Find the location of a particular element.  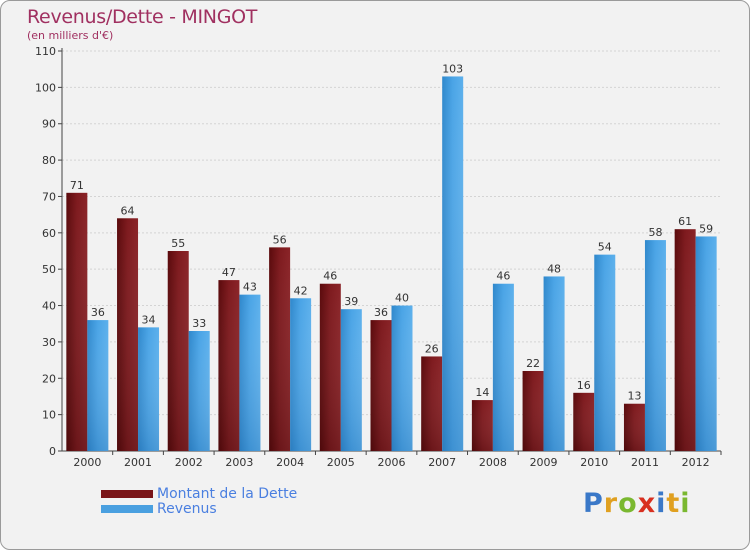

data-label: 42 is located at coordinates (301, 290).